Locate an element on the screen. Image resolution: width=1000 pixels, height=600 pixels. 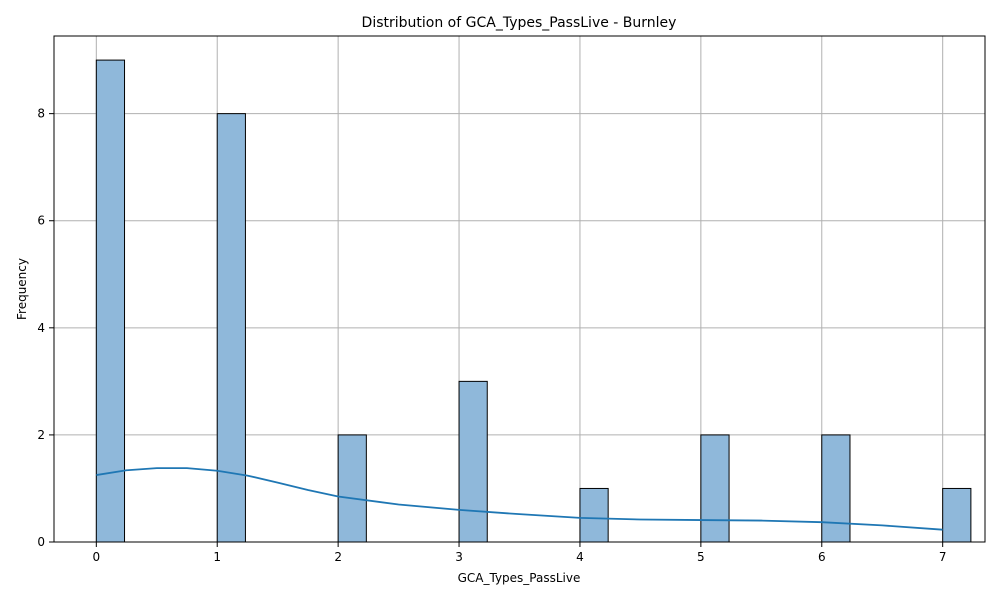
y-tick-label: 2 is located at coordinates (41, 435).